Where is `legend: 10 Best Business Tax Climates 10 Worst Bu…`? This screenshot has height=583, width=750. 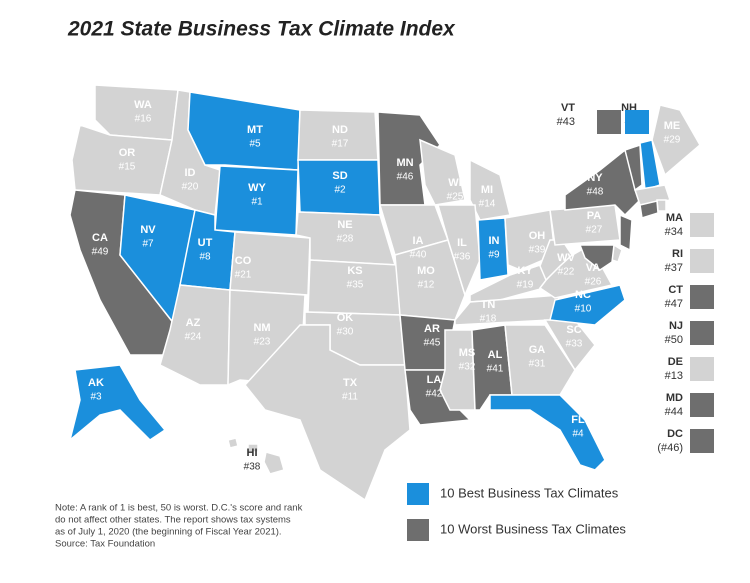 legend: 10 Best Business Tax Climates 10 Worst Bu… is located at coordinates (516, 512).